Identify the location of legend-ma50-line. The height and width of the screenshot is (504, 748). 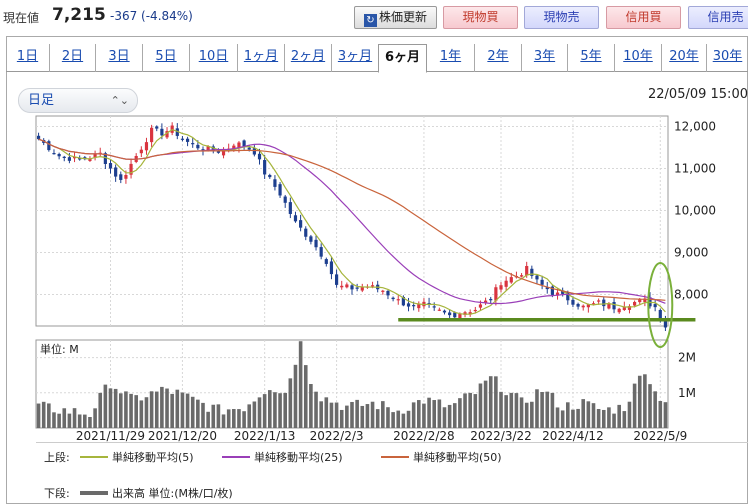
(395, 457).